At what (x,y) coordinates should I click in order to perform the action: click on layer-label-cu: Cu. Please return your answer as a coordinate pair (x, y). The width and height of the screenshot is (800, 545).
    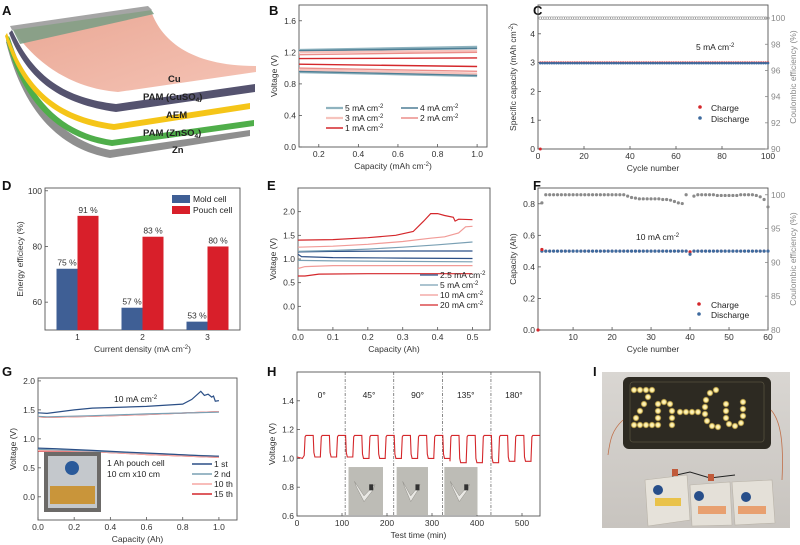
    Looking at the image, I should click on (174, 79).